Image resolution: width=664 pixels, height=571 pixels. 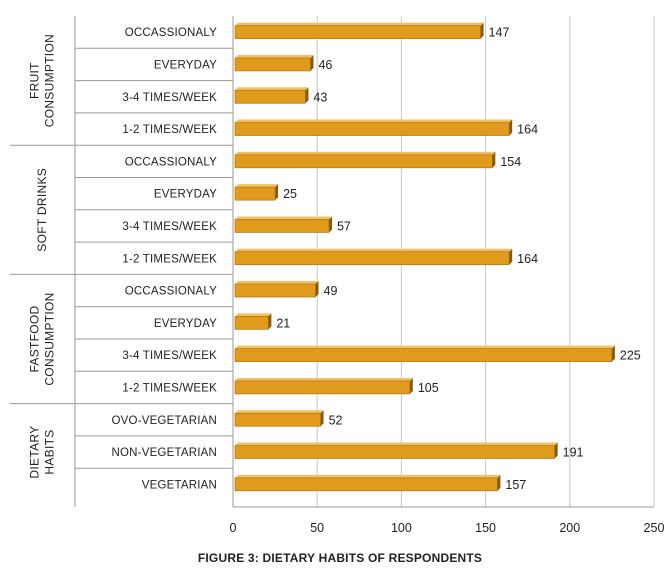 What do you see at coordinates (654, 528) in the screenshot?
I see `x-tick-label: 250` at bounding box center [654, 528].